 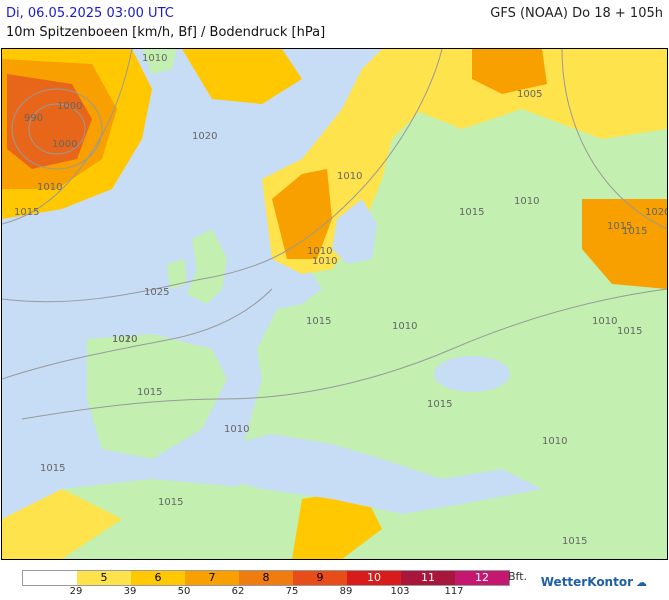 I want to click on isobar-label: 1025, so click(x=156, y=292).